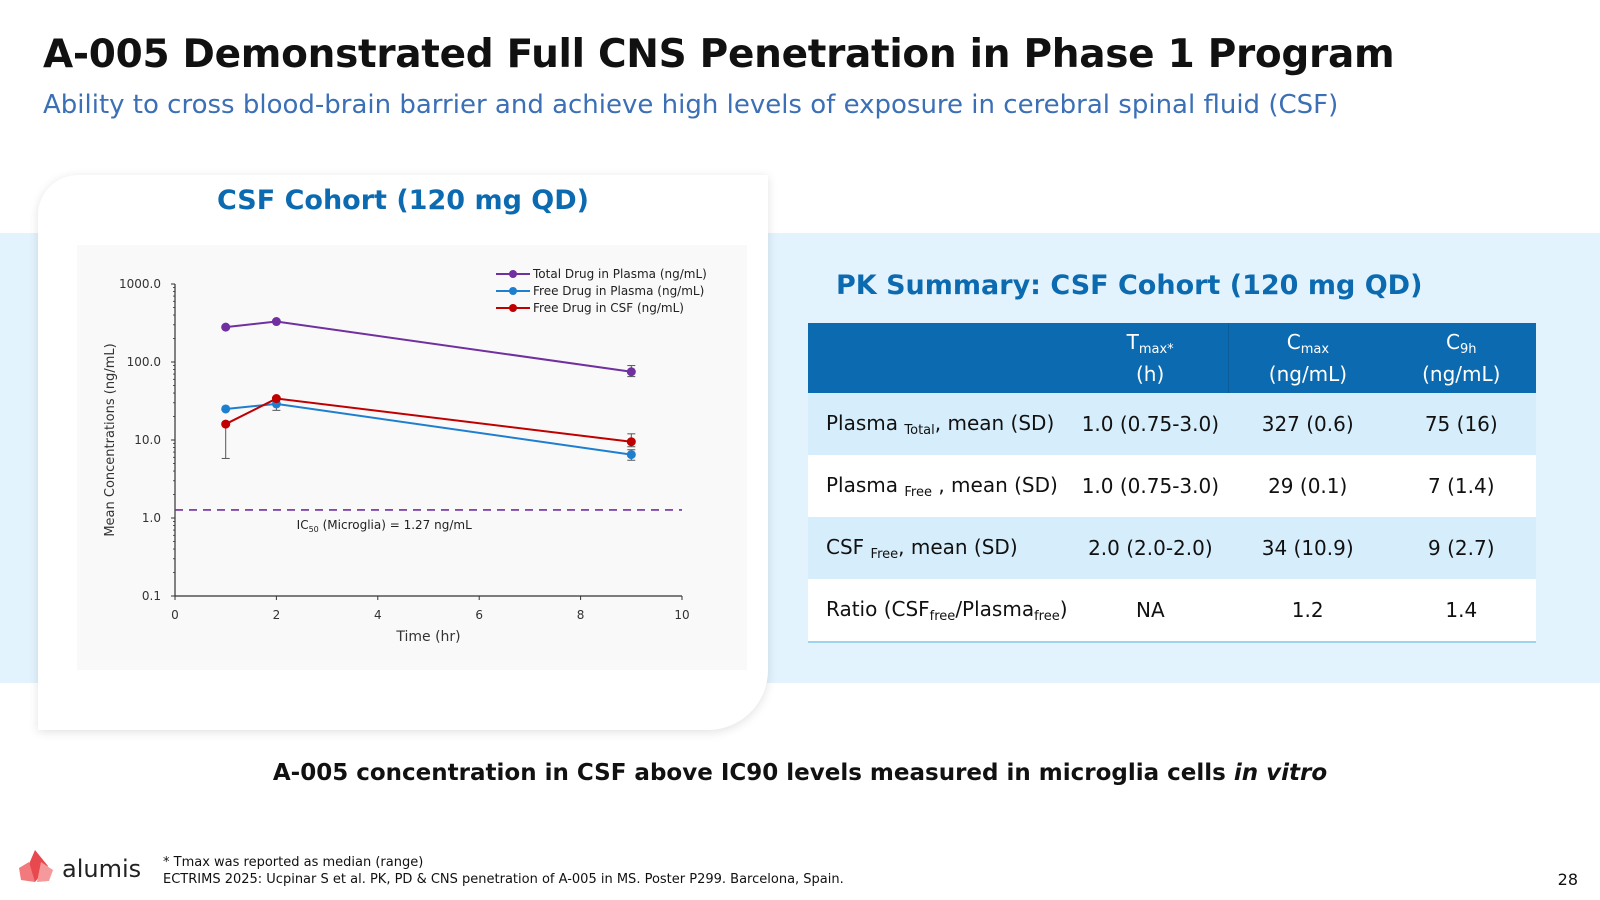 This screenshot has width=1600, height=900. What do you see at coordinates (940, 424) in the screenshot?
I see `row-label: Plasma Total, mean (SD)` at bounding box center [940, 424].